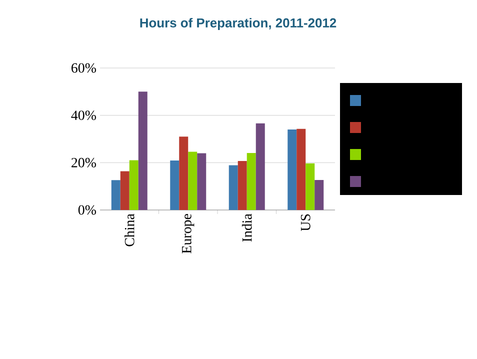 This screenshot has height=359, width=477. What do you see at coordinates (305, 223) in the screenshot?
I see `x-tick-label: US` at bounding box center [305, 223].